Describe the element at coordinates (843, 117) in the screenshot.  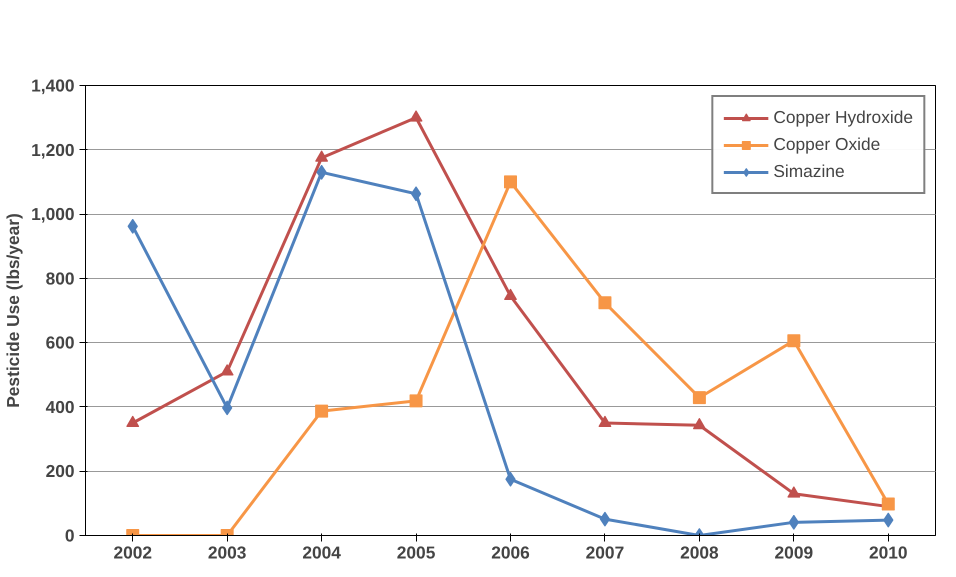
I see `legend-label: Copper Hydroxide` at that location.